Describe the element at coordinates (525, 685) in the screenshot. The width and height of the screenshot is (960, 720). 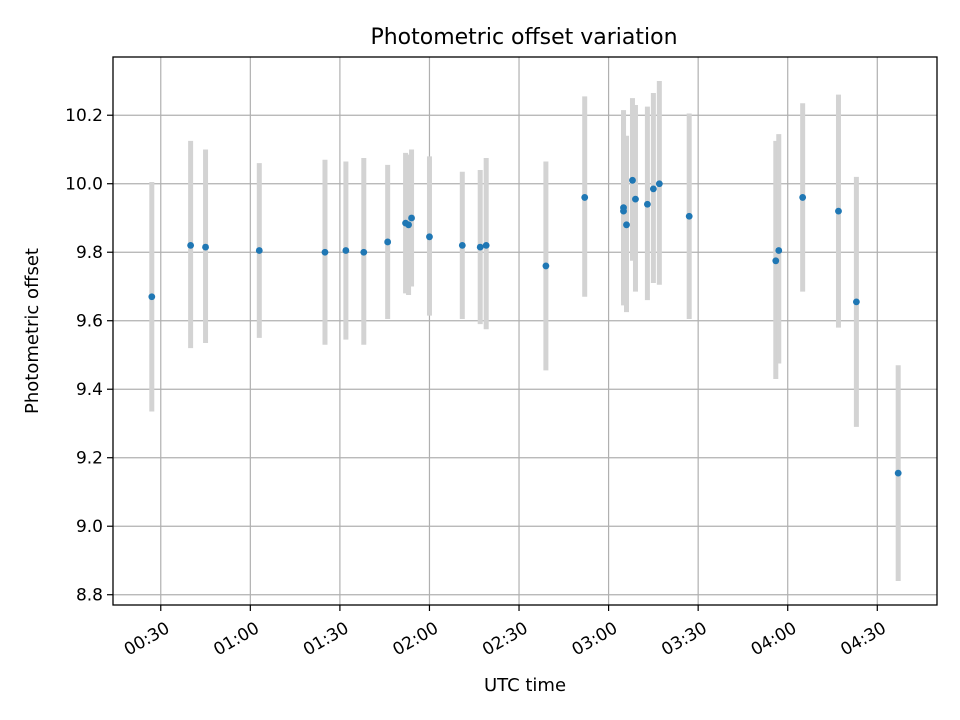
I see `x-axis-label: UTC time` at that location.